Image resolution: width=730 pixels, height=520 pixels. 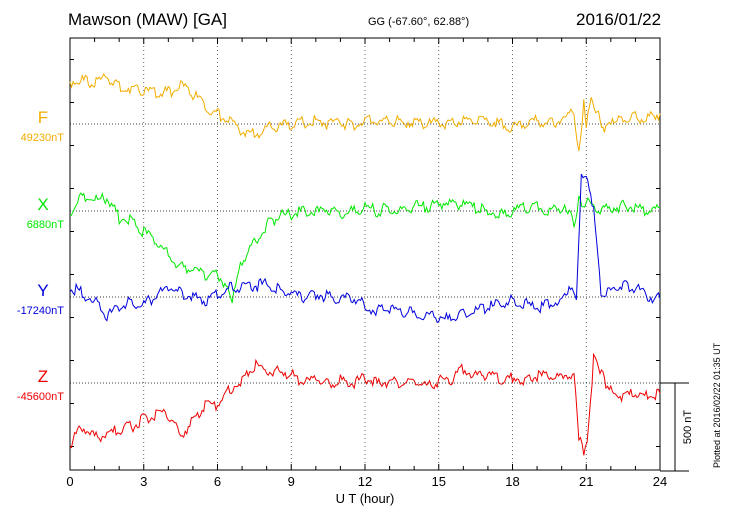 I want to click on x-tick-label: 18, so click(x=512, y=481).